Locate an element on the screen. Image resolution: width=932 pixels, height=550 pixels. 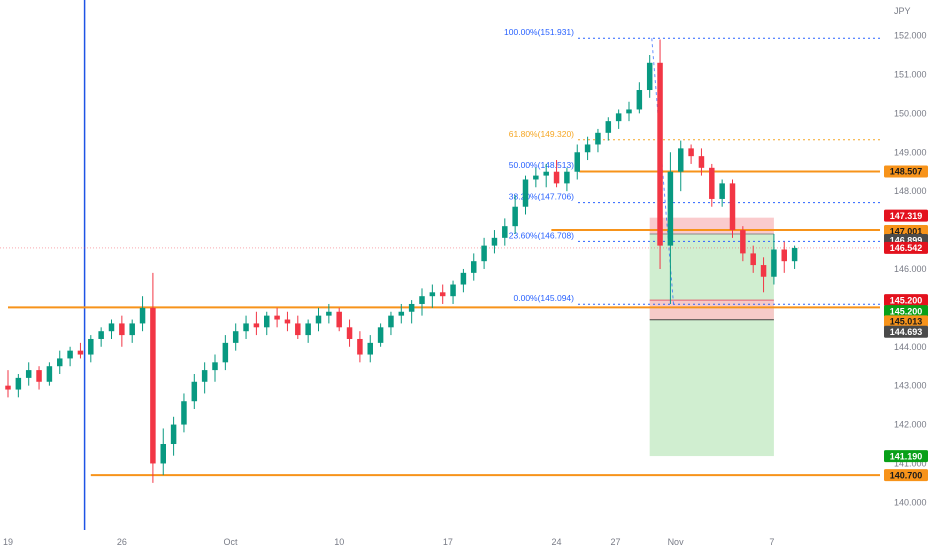
price-tag: 141.190 is located at coordinates (906, 456).